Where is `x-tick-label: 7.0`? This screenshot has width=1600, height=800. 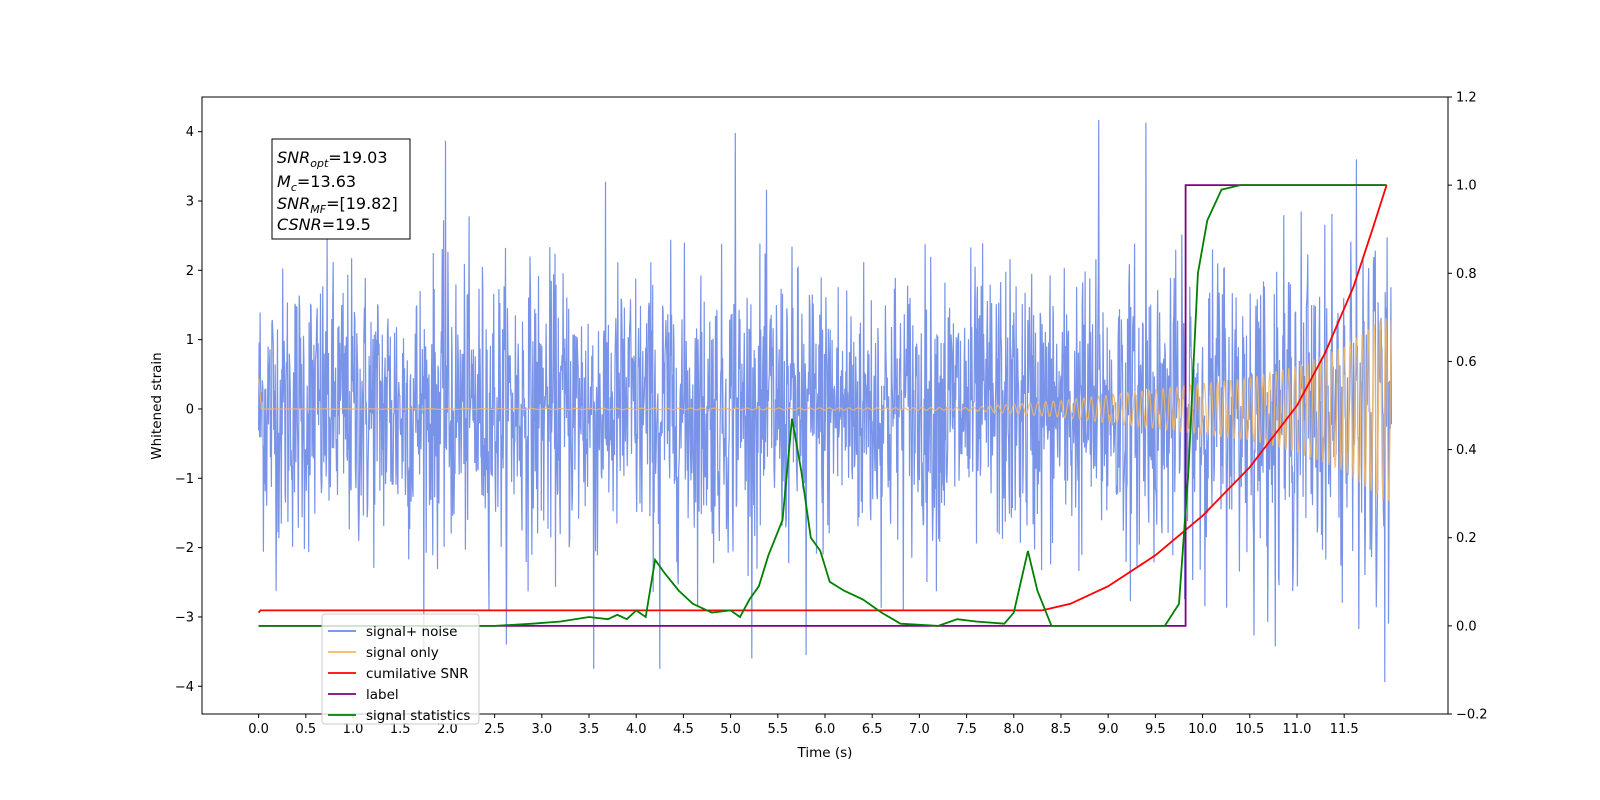 x-tick-label: 7.0 is located at coordinates (919, 729).